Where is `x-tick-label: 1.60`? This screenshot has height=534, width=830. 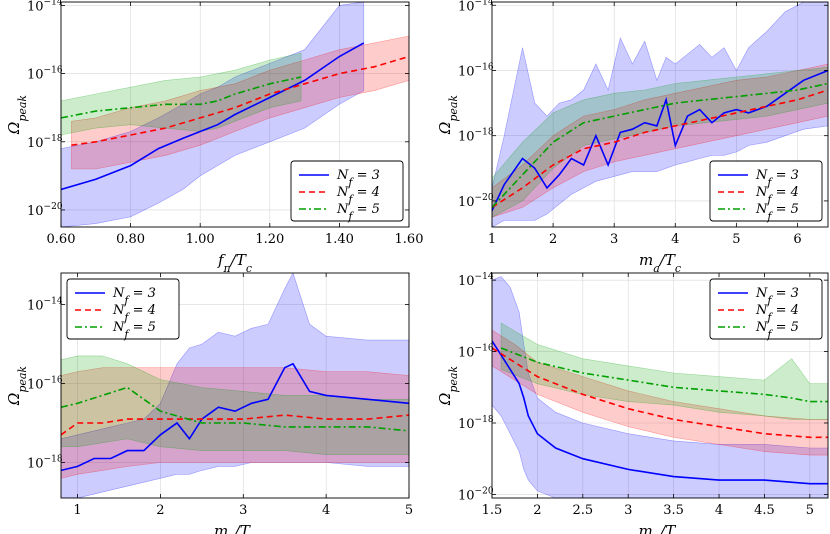
x-tick-label: 1.60 is located at coordinates (409, 239).